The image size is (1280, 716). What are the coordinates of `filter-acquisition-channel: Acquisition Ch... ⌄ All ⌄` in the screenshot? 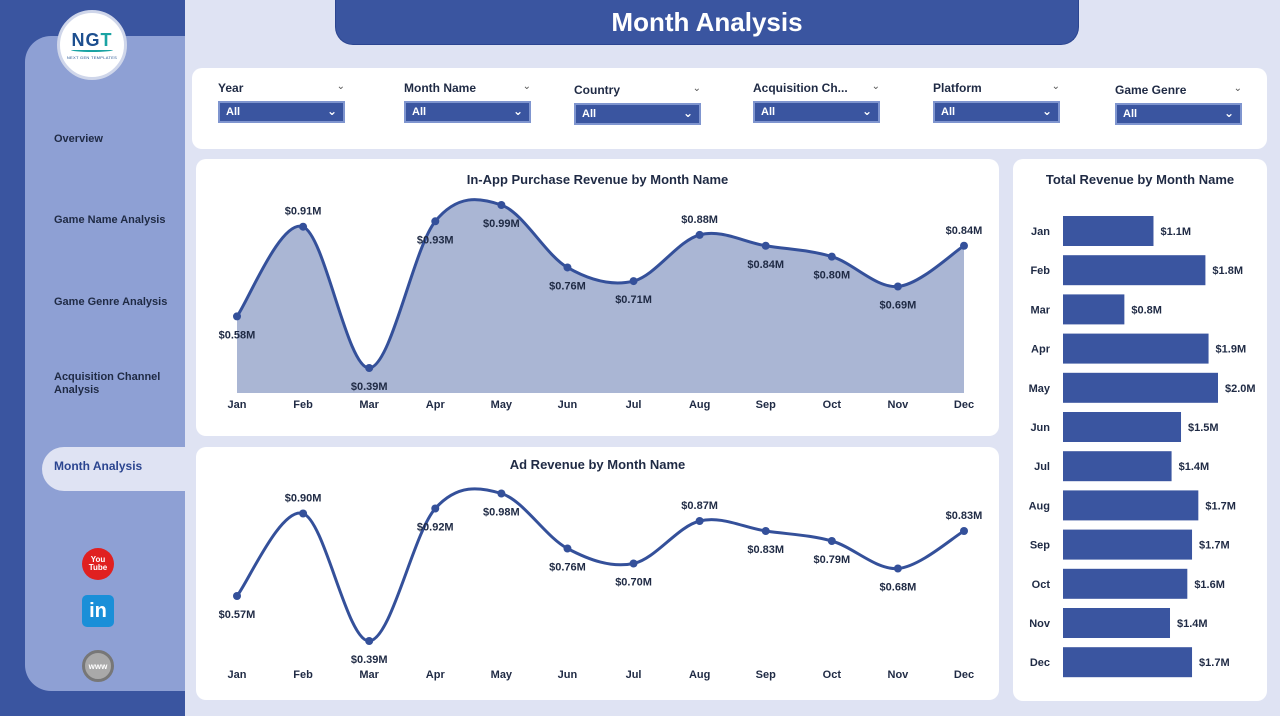 It's located at (816, 102).